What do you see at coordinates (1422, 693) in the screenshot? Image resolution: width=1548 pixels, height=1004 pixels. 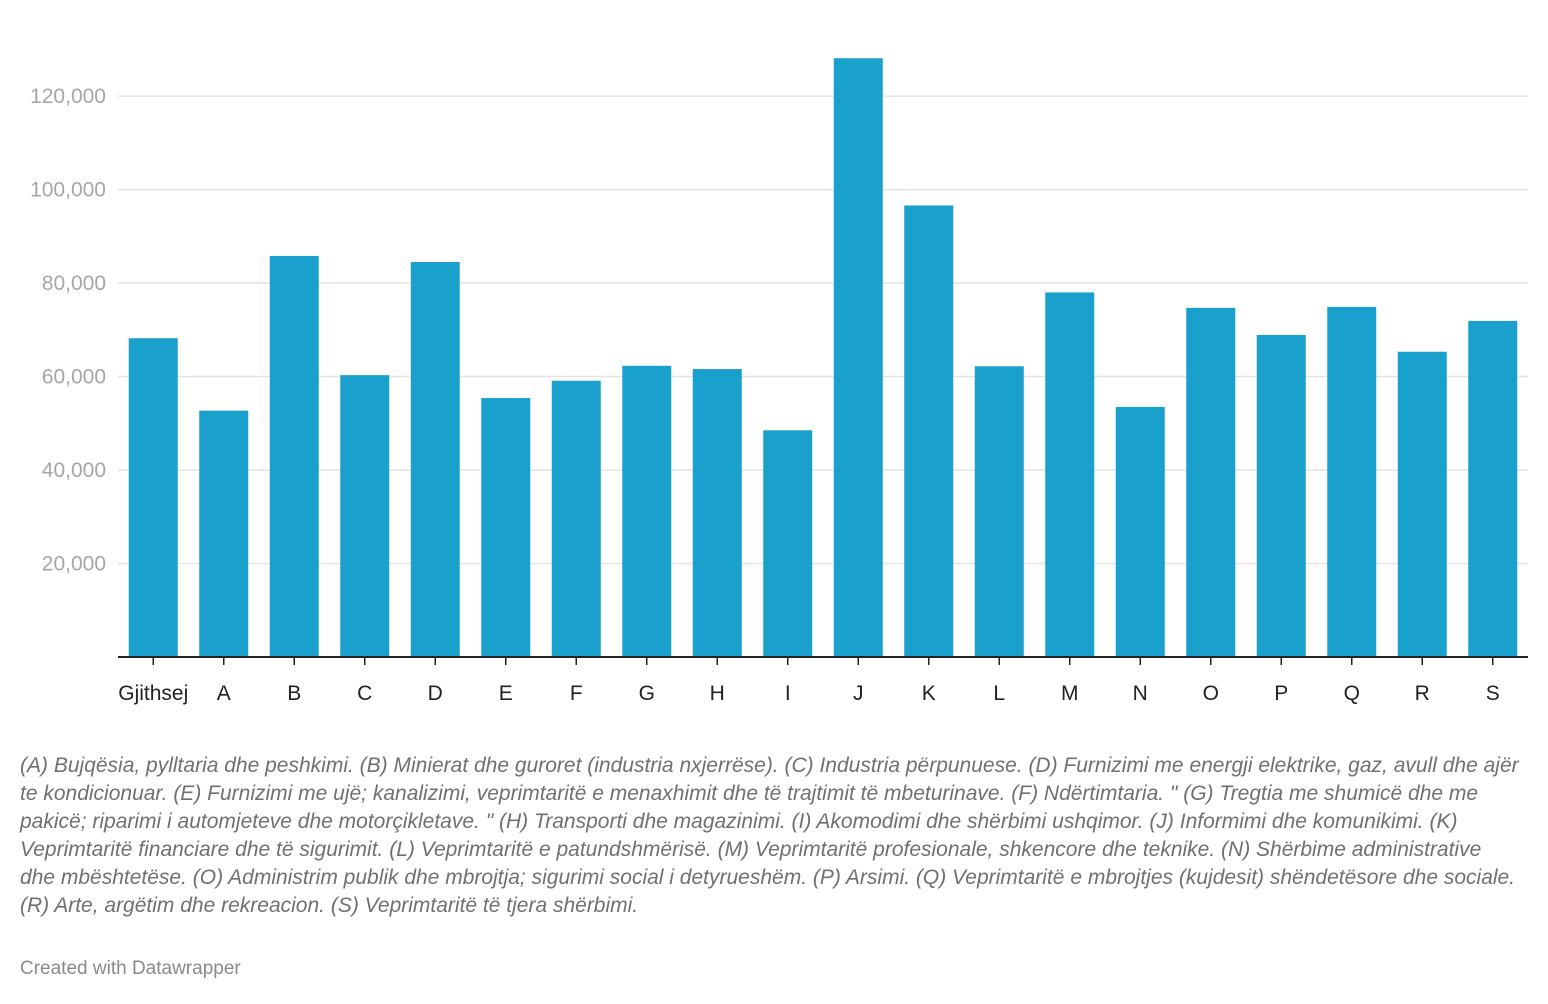 I see `x-tick-label: R` at bounding box center [1422, 693].